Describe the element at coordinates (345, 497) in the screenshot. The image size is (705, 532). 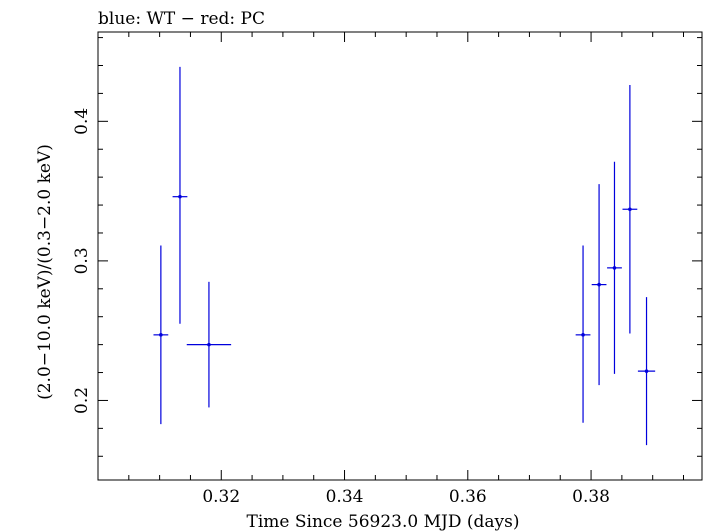
I see `x-tick-label: 0.34` at that location.